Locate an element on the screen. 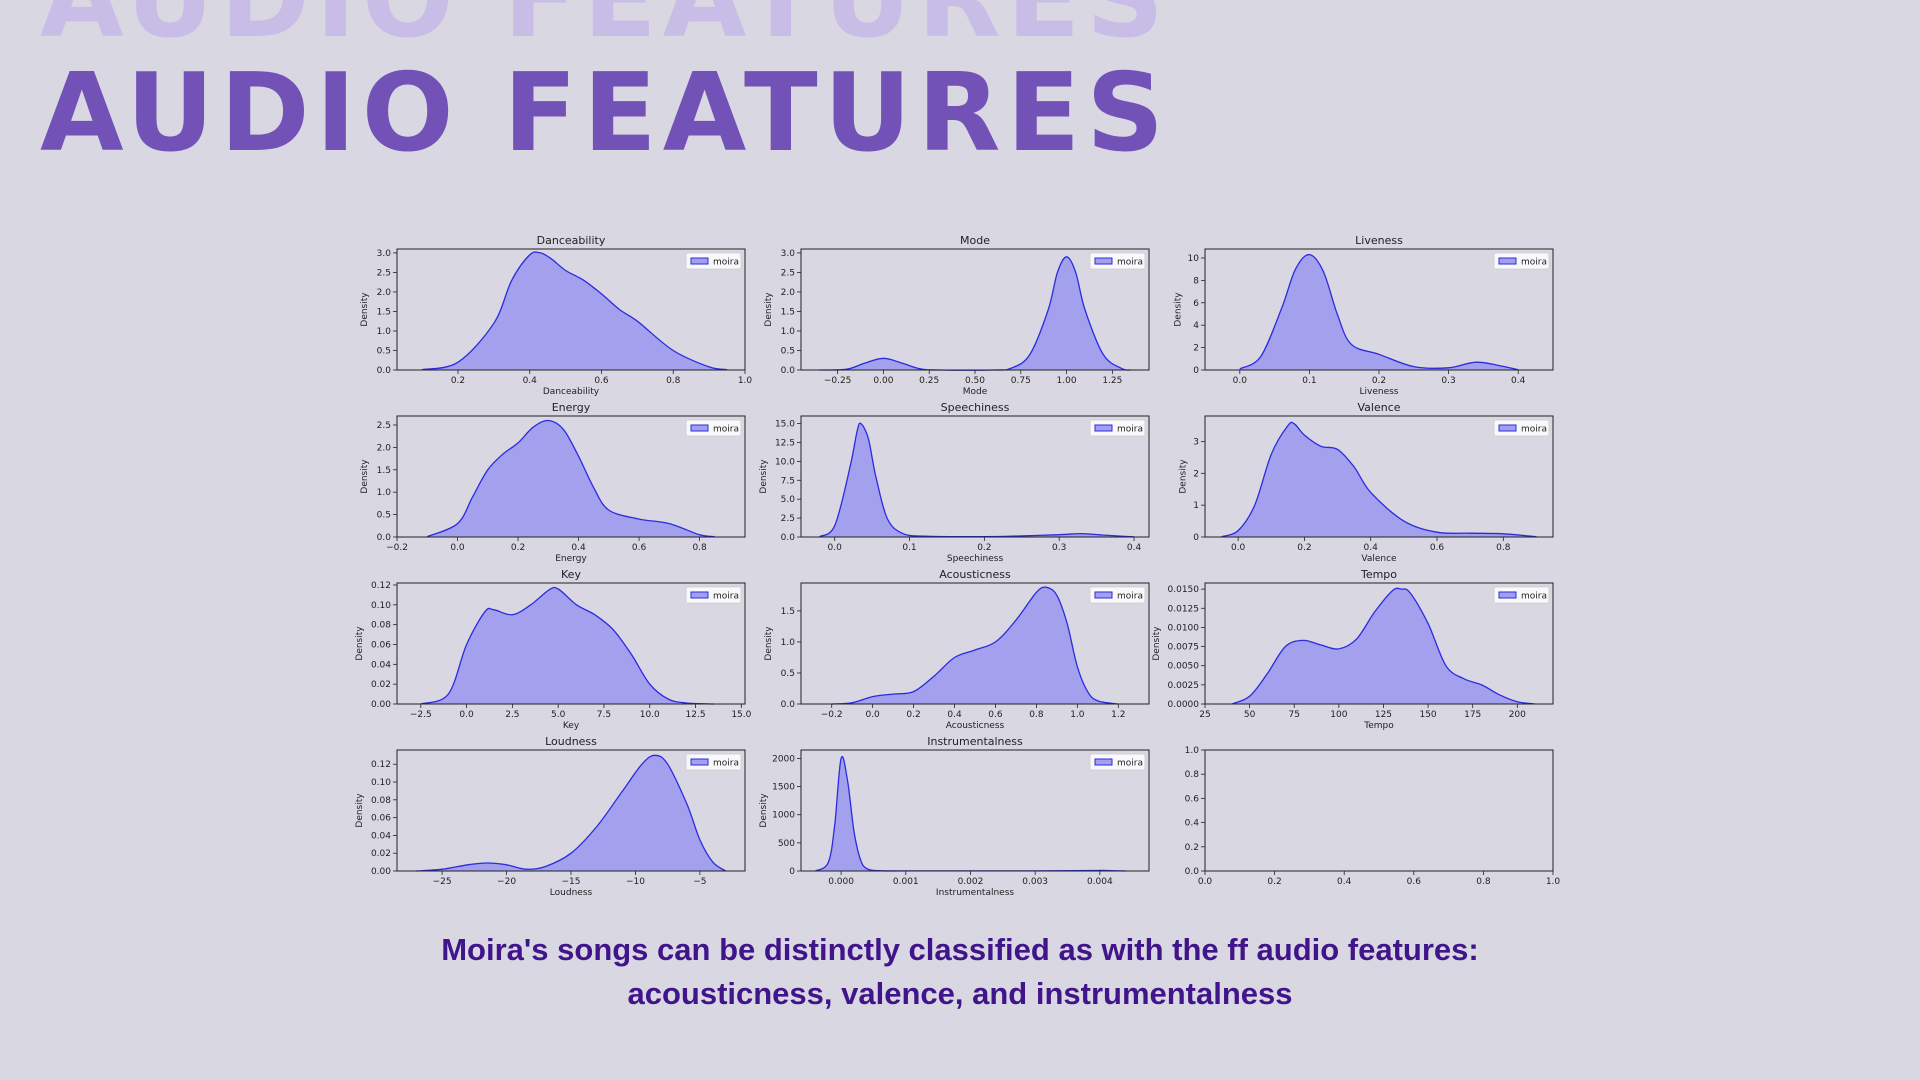  chart-title: Key is located at coordinates (571, 574).